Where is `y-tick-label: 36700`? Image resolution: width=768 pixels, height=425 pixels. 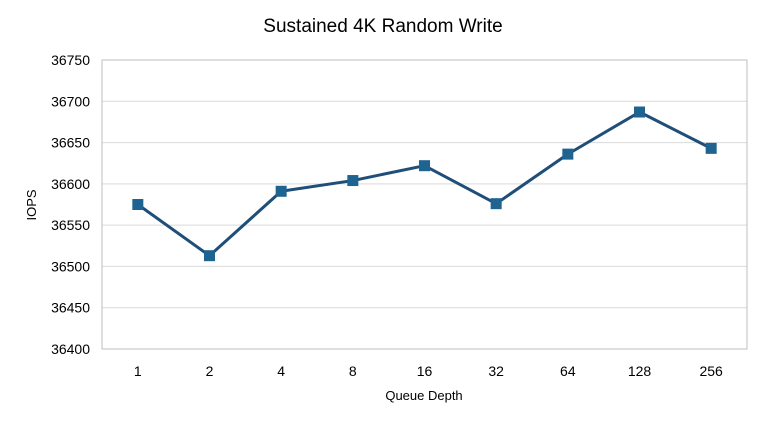
y-tick-label: 36700 is located at coordinates (70, 101).